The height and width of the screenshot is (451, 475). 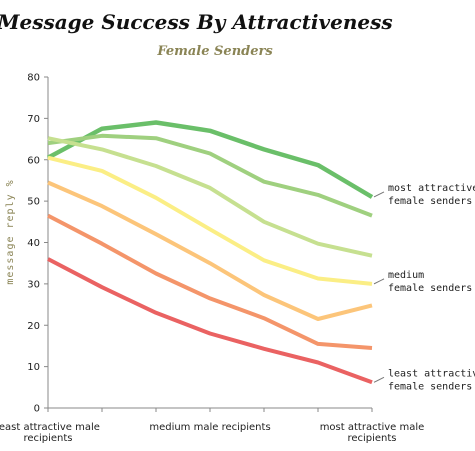 What do you see at coordinates (33, 243) in the screenshot?
I see `y-tick-label: 40` at bounding box center [33, 243].